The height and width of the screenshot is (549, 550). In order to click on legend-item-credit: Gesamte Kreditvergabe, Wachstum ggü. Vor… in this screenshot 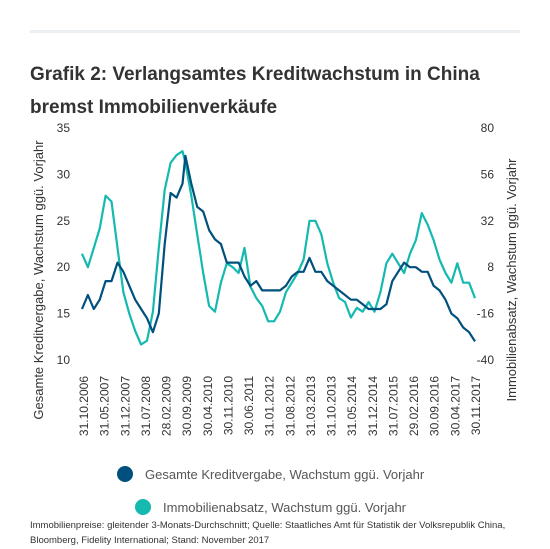, I will do `click(270, 474)`.